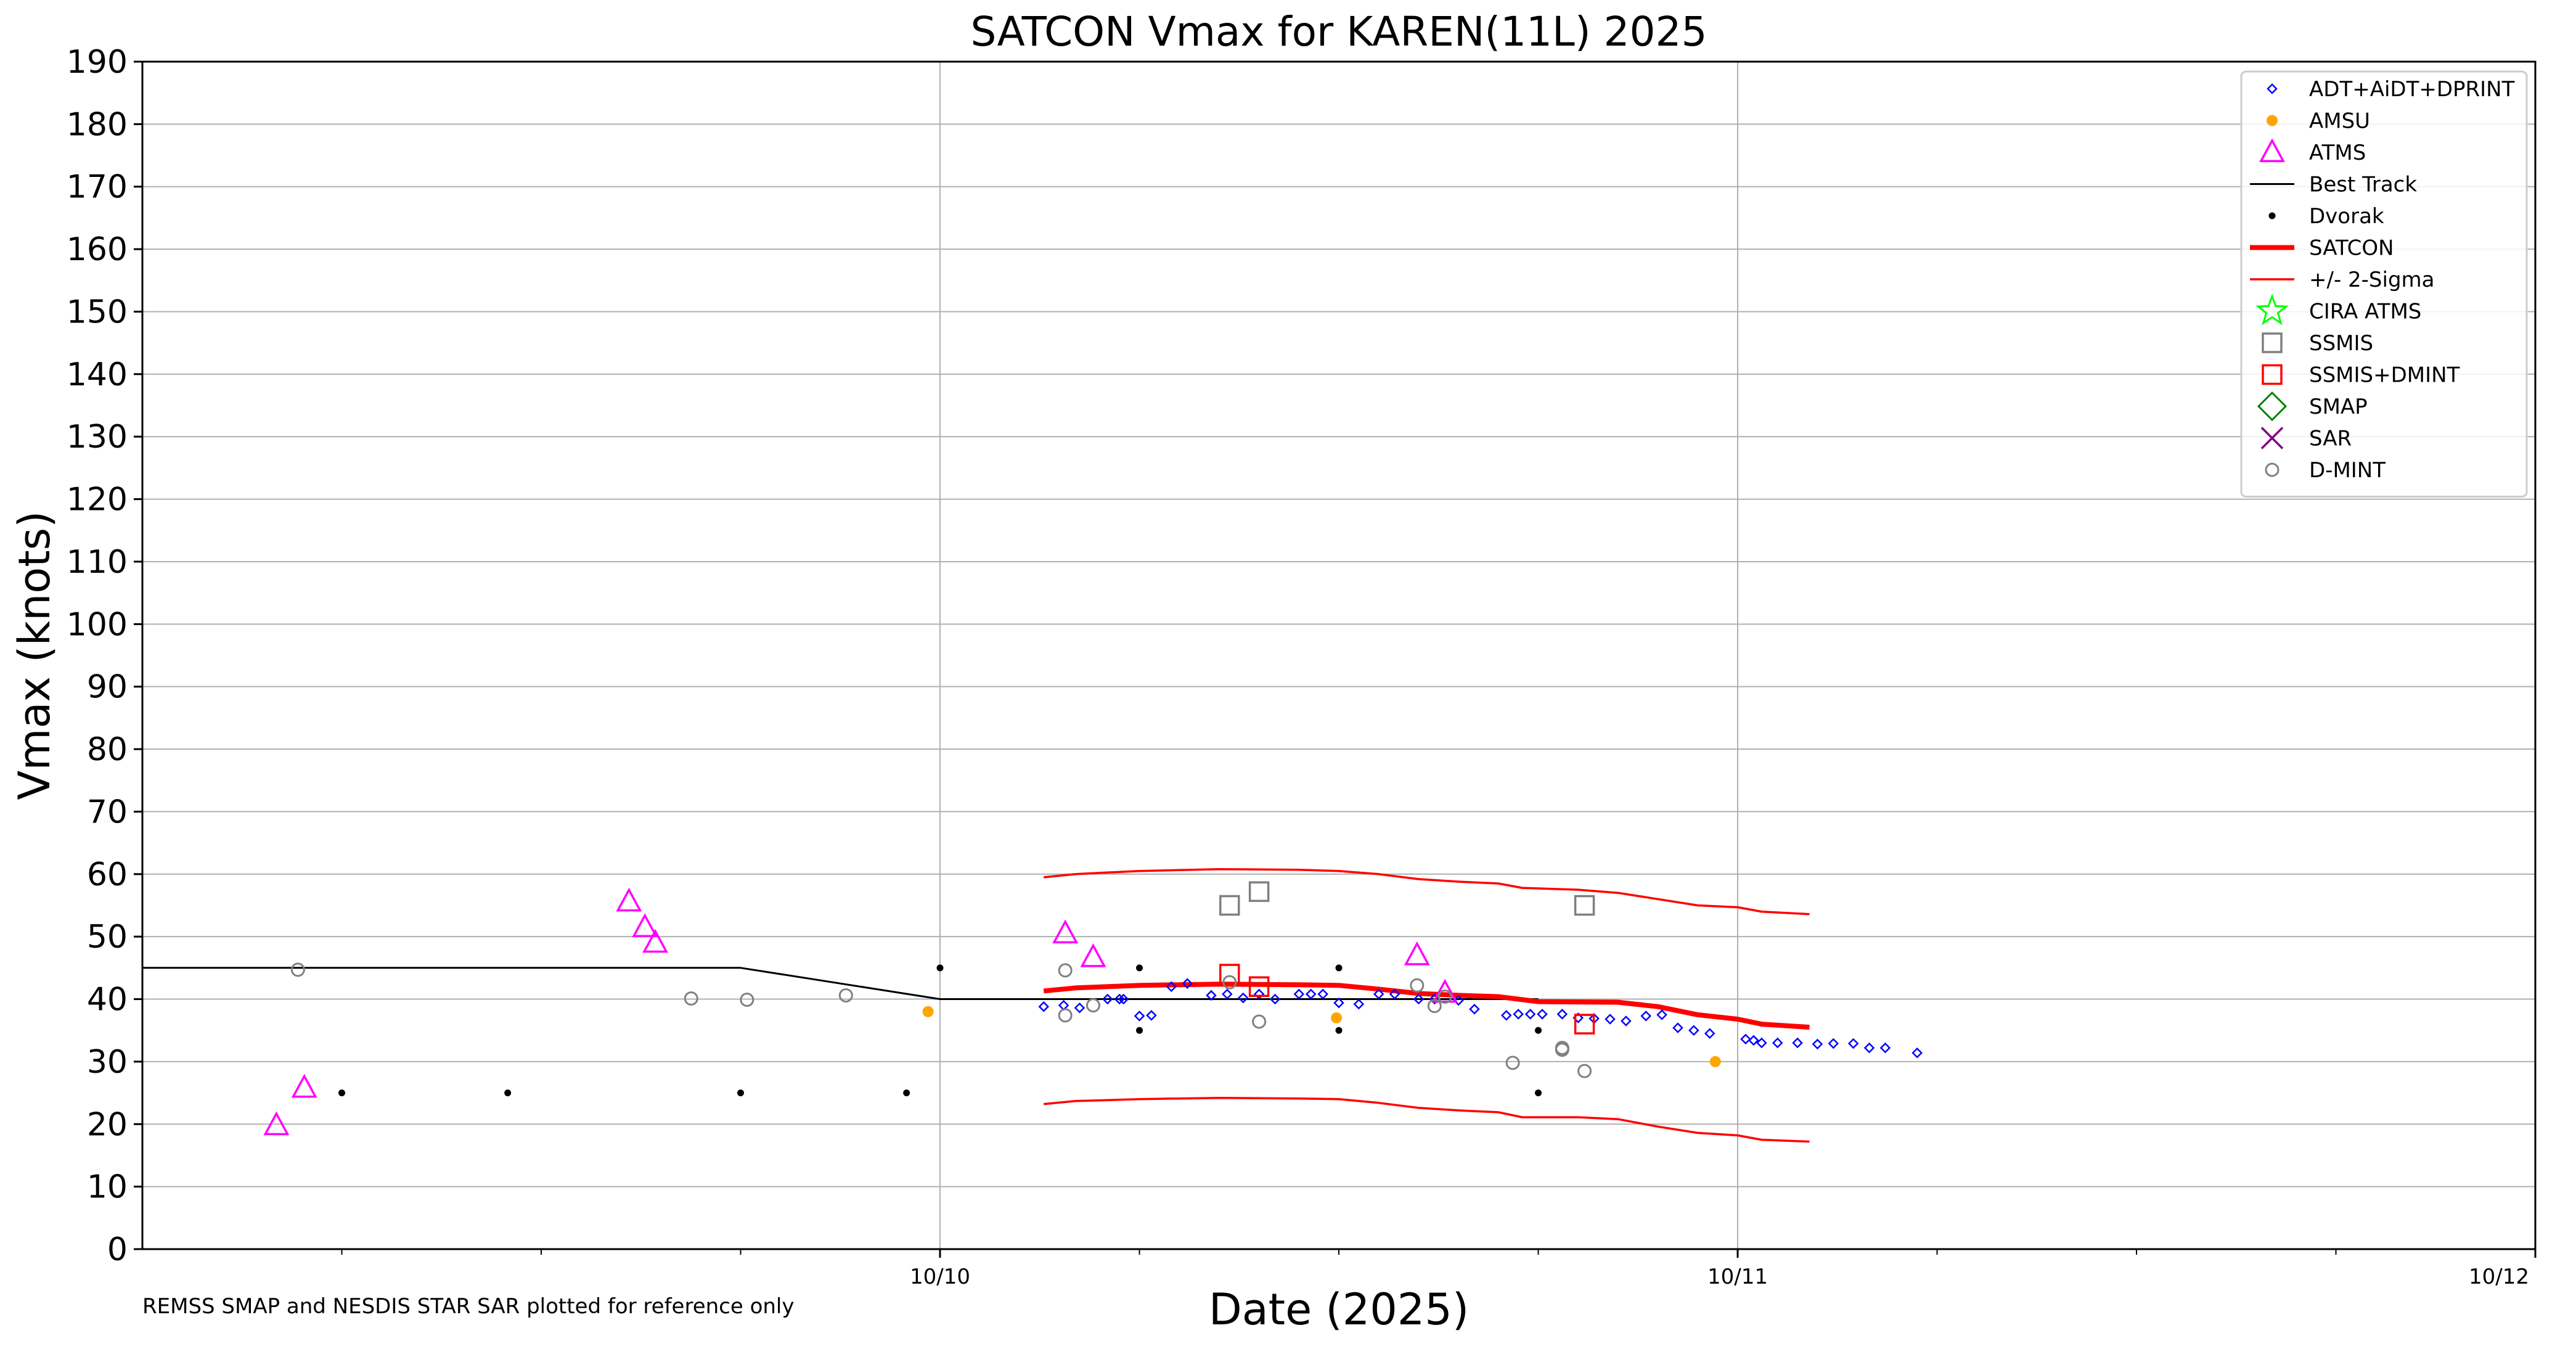 The image size is (2576, 1349). I want to click on legend-entry-smap: SMAP, so click(2312, 406).